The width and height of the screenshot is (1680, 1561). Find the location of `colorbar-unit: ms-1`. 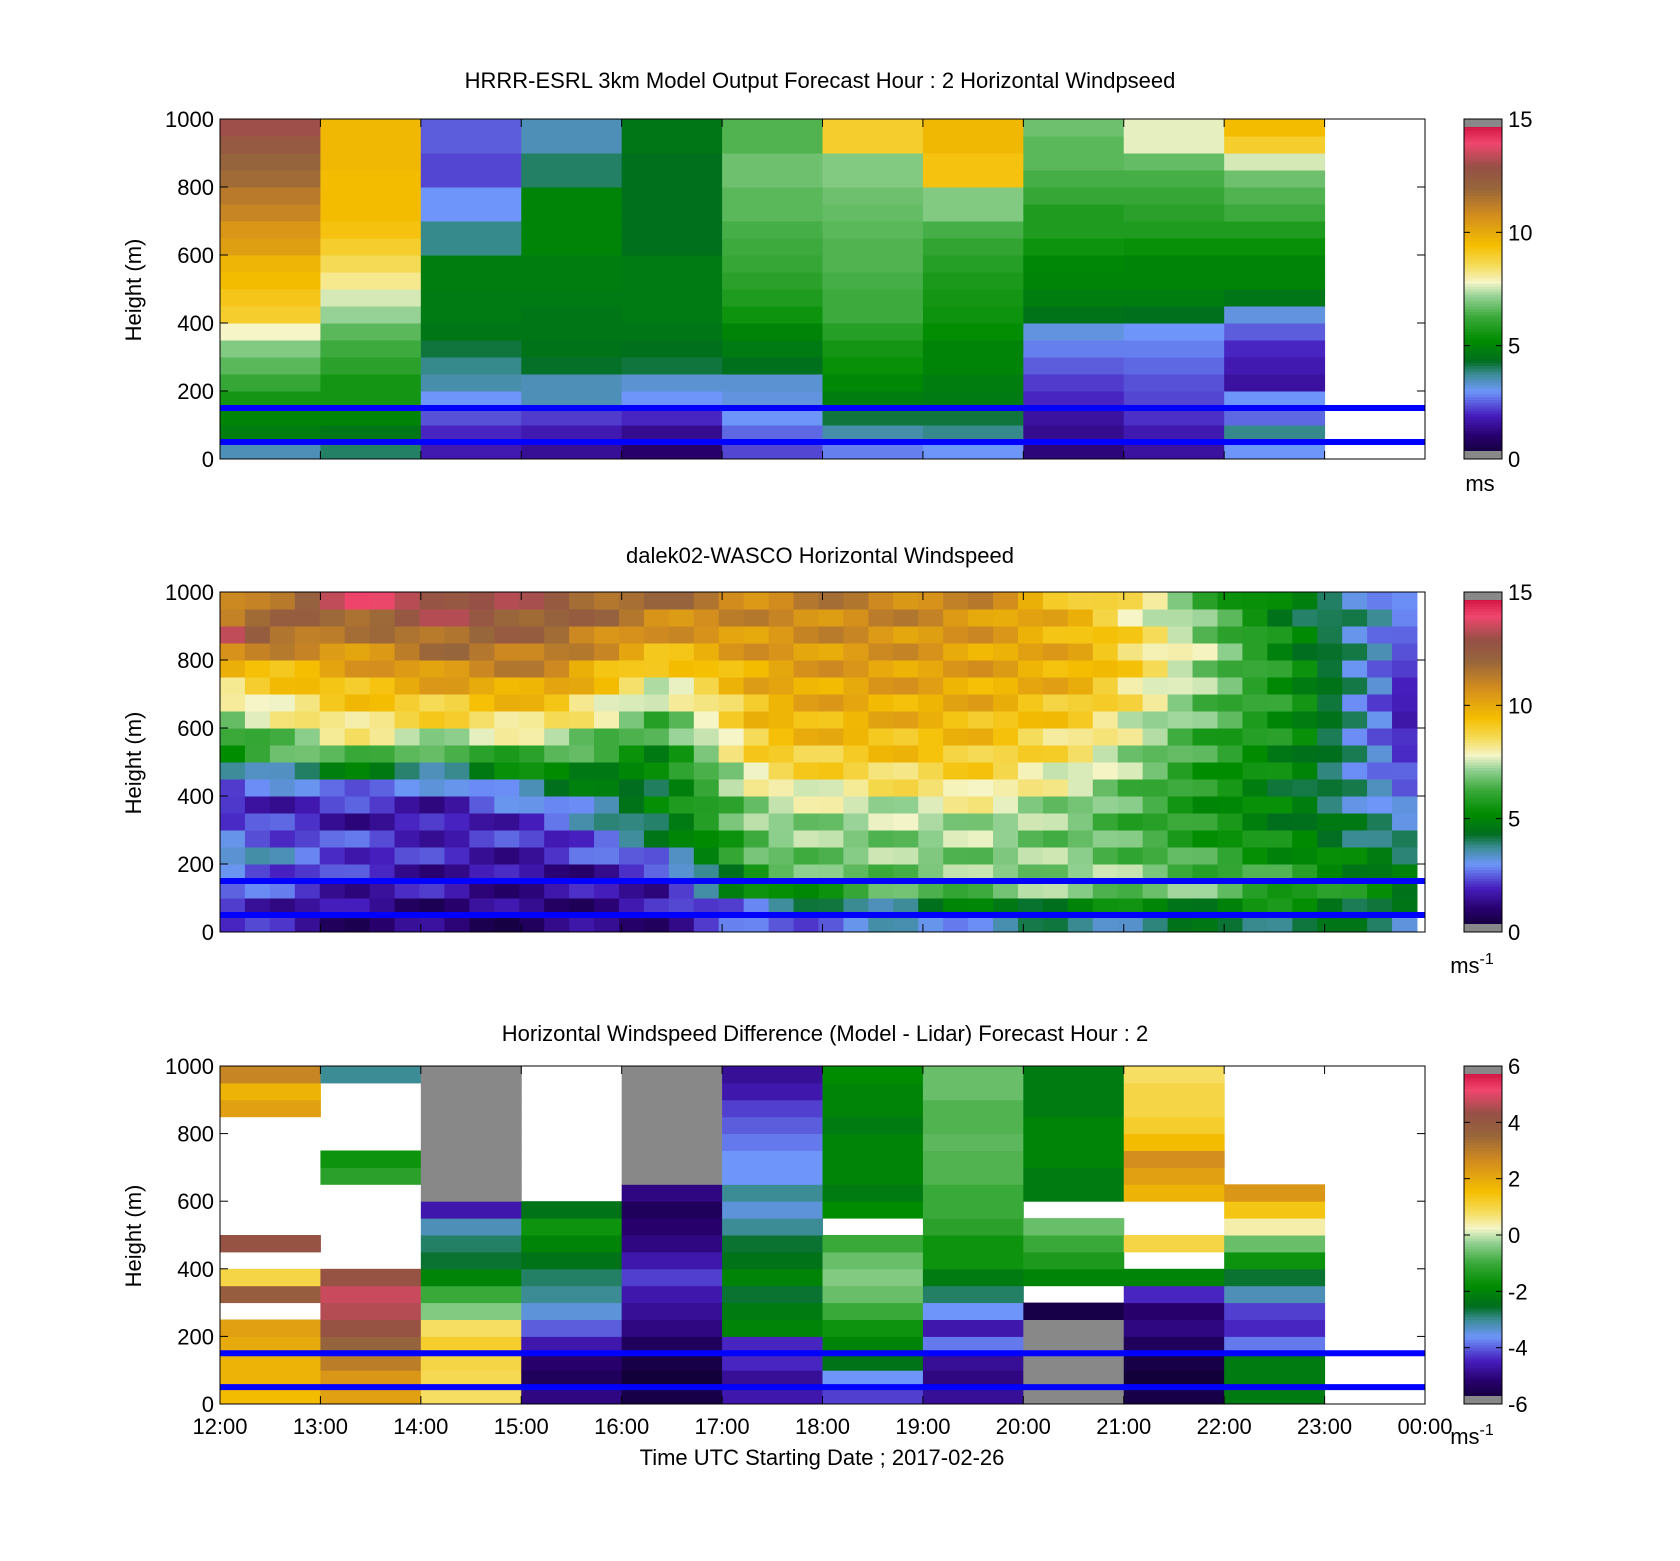

colorbar-unit: ms-1 is located at coordinates (1472, 964).